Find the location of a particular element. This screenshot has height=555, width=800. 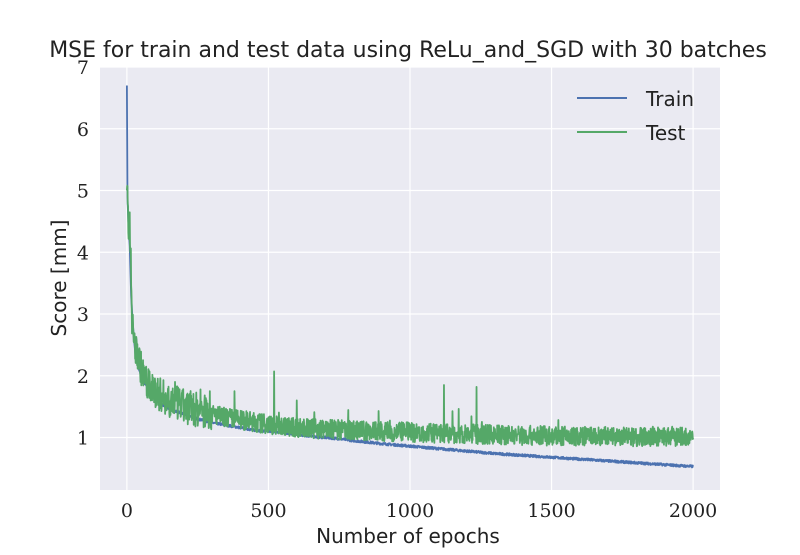

y-tick-label: 1 is located at coordinates (83, 439).